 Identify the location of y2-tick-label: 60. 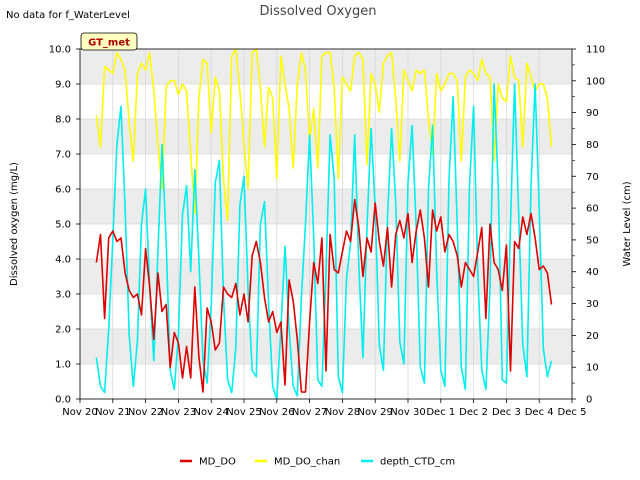
(592, 209).